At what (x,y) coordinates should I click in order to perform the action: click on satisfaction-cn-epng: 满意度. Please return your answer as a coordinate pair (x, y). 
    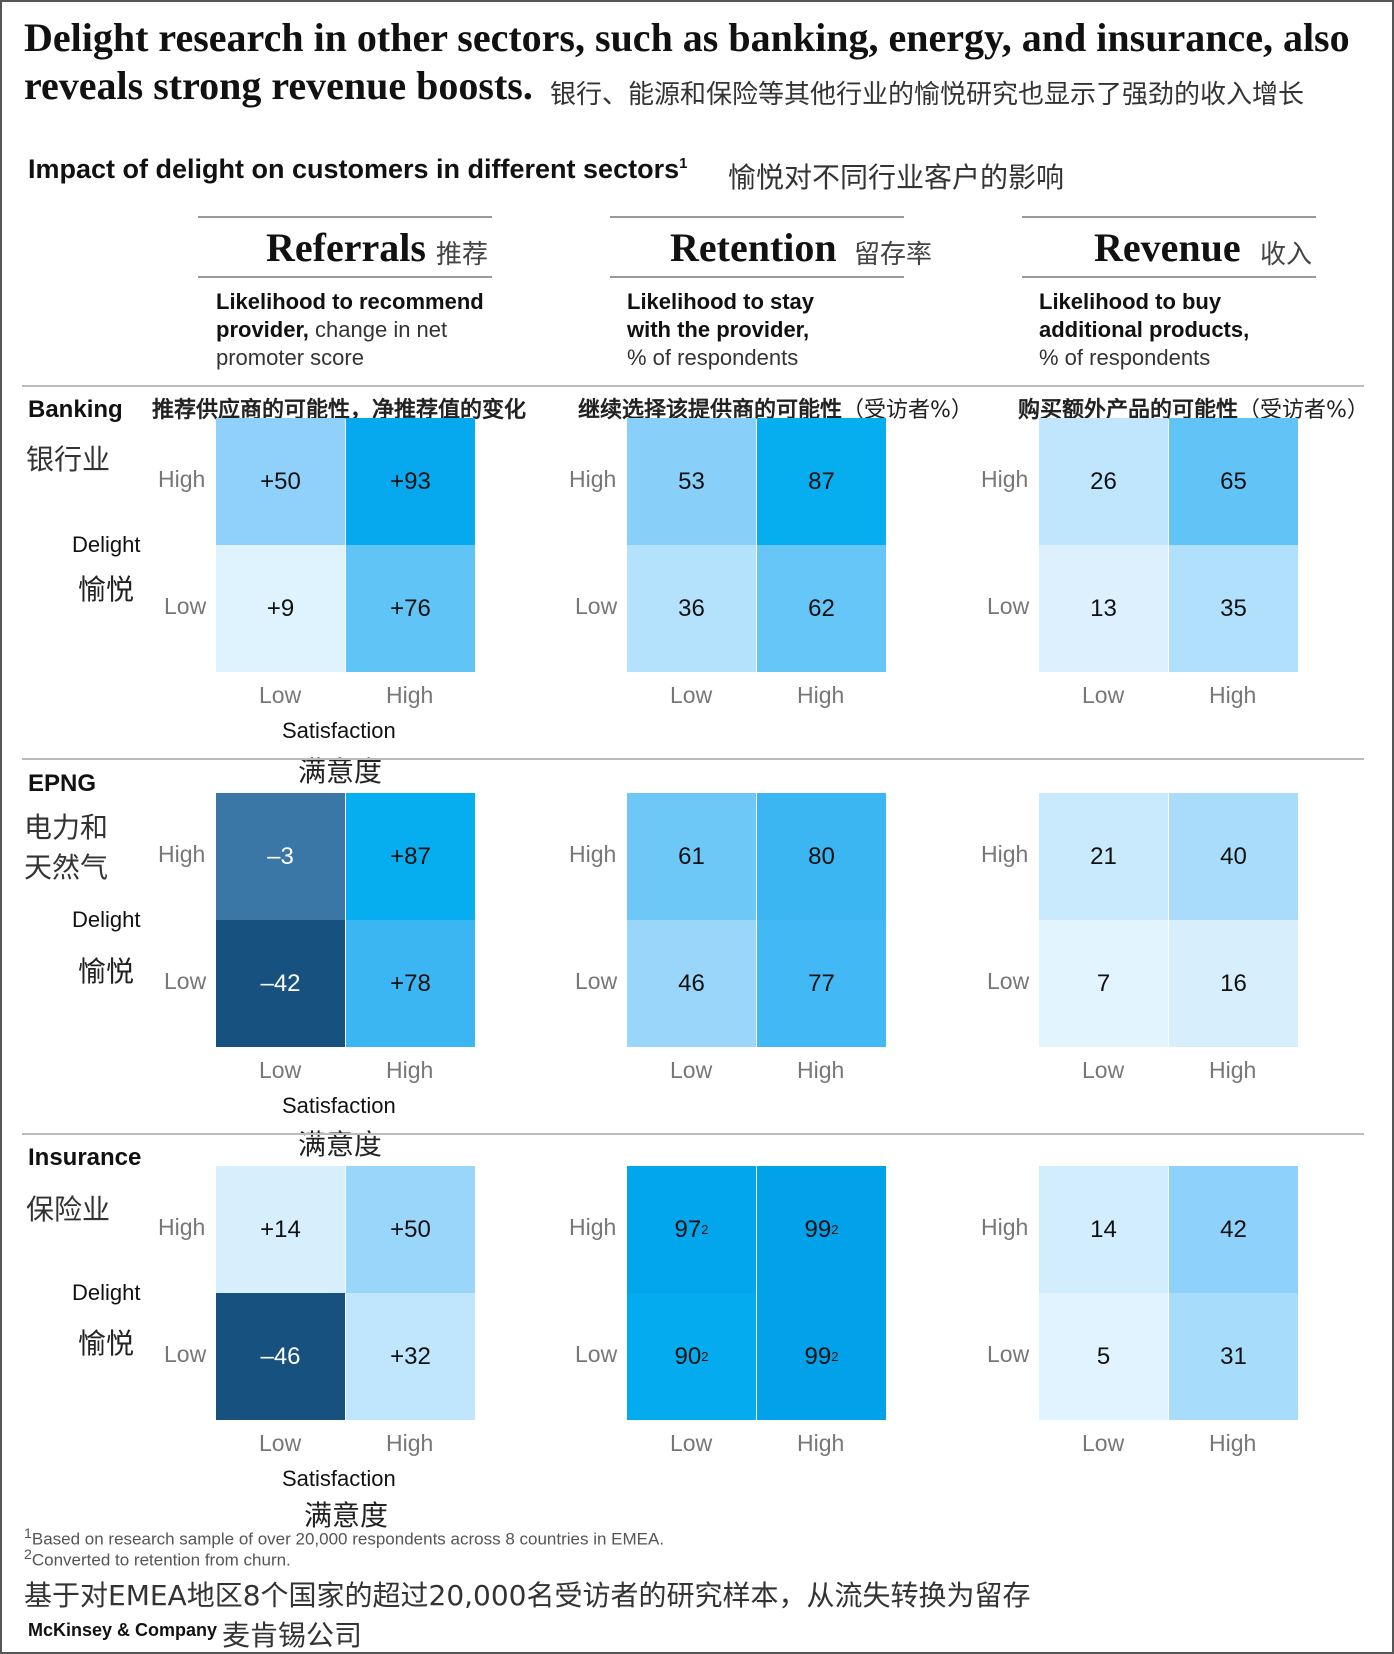
    Looking at the image, I should click on (340, 1144).